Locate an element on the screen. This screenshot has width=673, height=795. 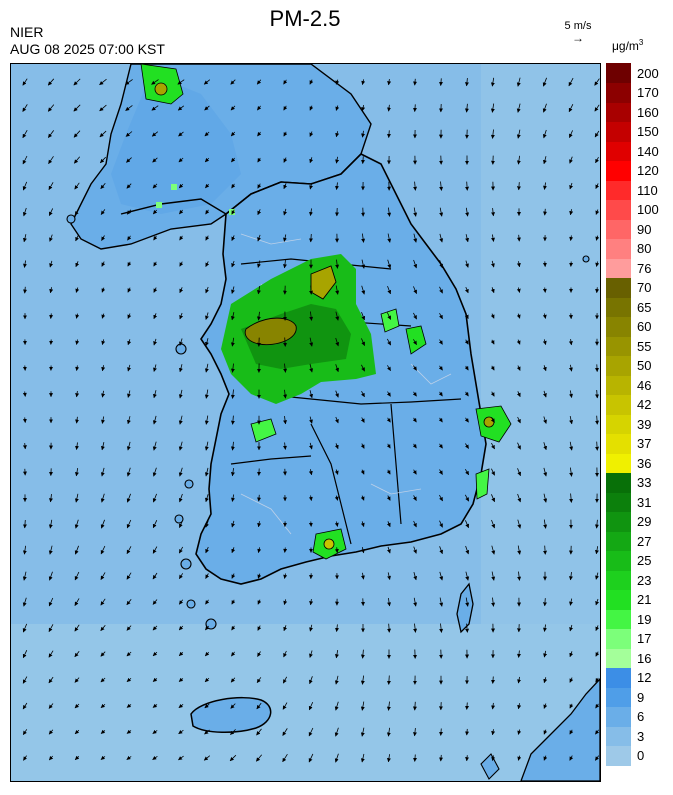
japan-coast is located at coordinates (560, 729).